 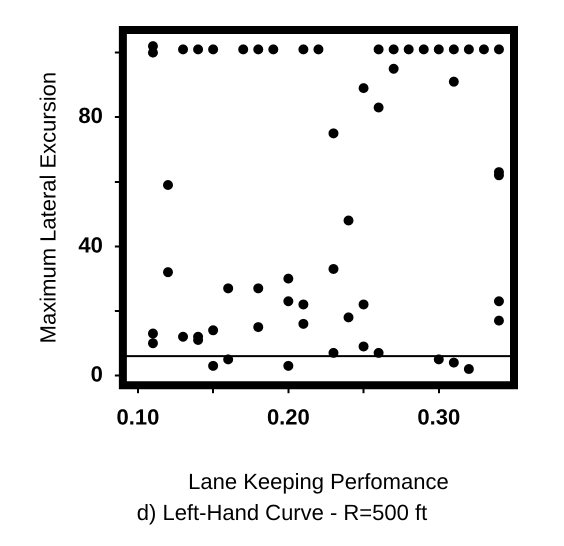 I want to click on y-axis-title: Maximum Lateral Excursion, so click(x=47, y=208).